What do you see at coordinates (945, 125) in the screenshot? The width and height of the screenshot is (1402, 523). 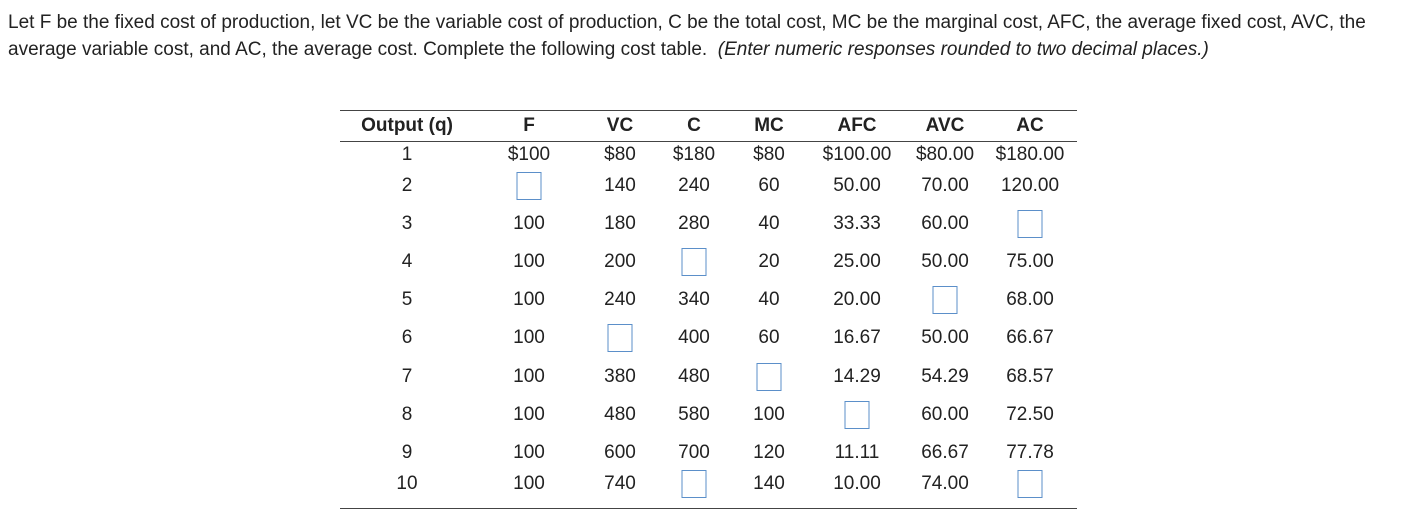 I see `column-header: AVC` at bounding box center [945, 125].